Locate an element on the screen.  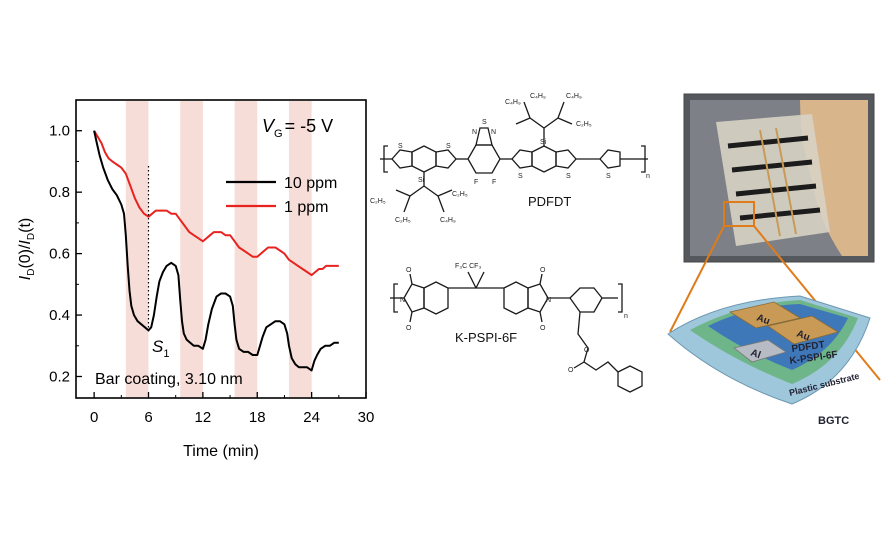
pdfdt-atom-f1: F is located at coordinates (476, 182).